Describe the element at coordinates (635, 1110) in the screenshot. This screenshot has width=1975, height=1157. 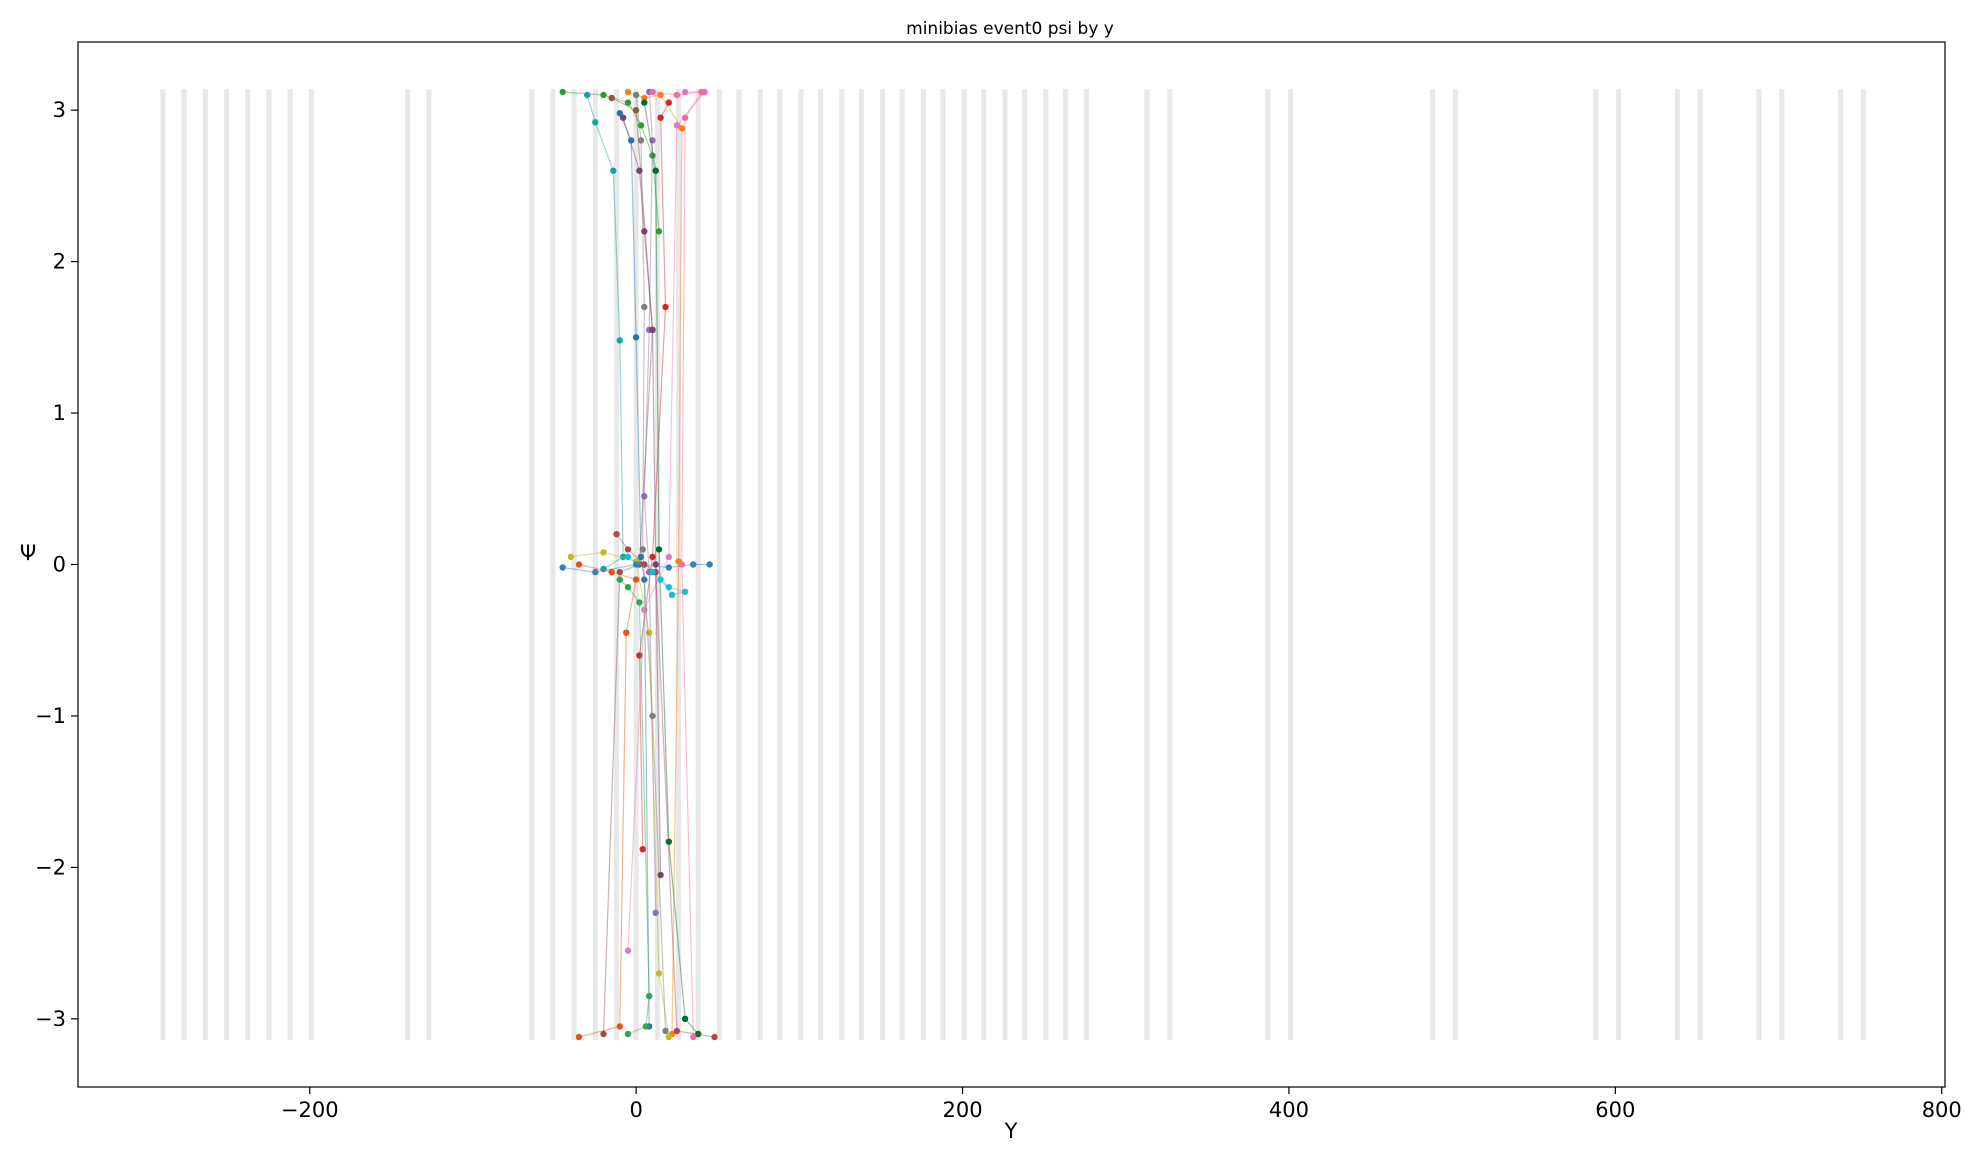
I see `x-tick-label: 0` at that location.